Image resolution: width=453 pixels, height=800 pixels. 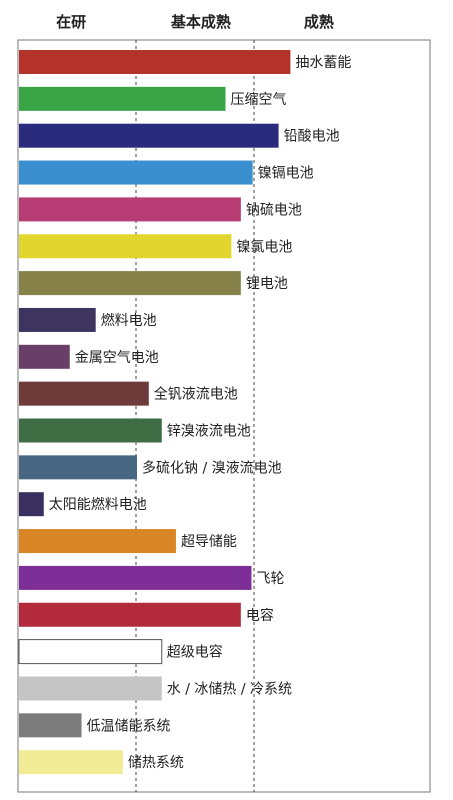 I want to click on category-label-18: 水 / 冰储热 / 冷系统, so click(x=229, y=689).